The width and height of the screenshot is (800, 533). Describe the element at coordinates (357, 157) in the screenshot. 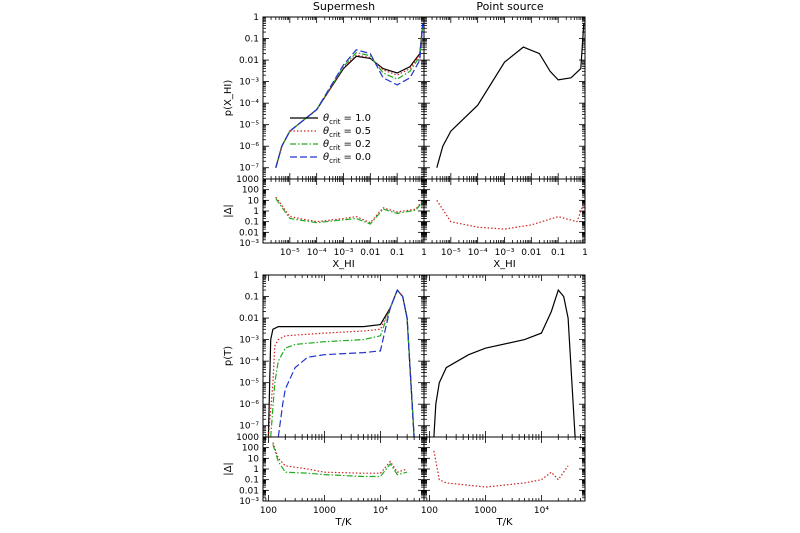

I see `legend-value: = 0.0` at that location.